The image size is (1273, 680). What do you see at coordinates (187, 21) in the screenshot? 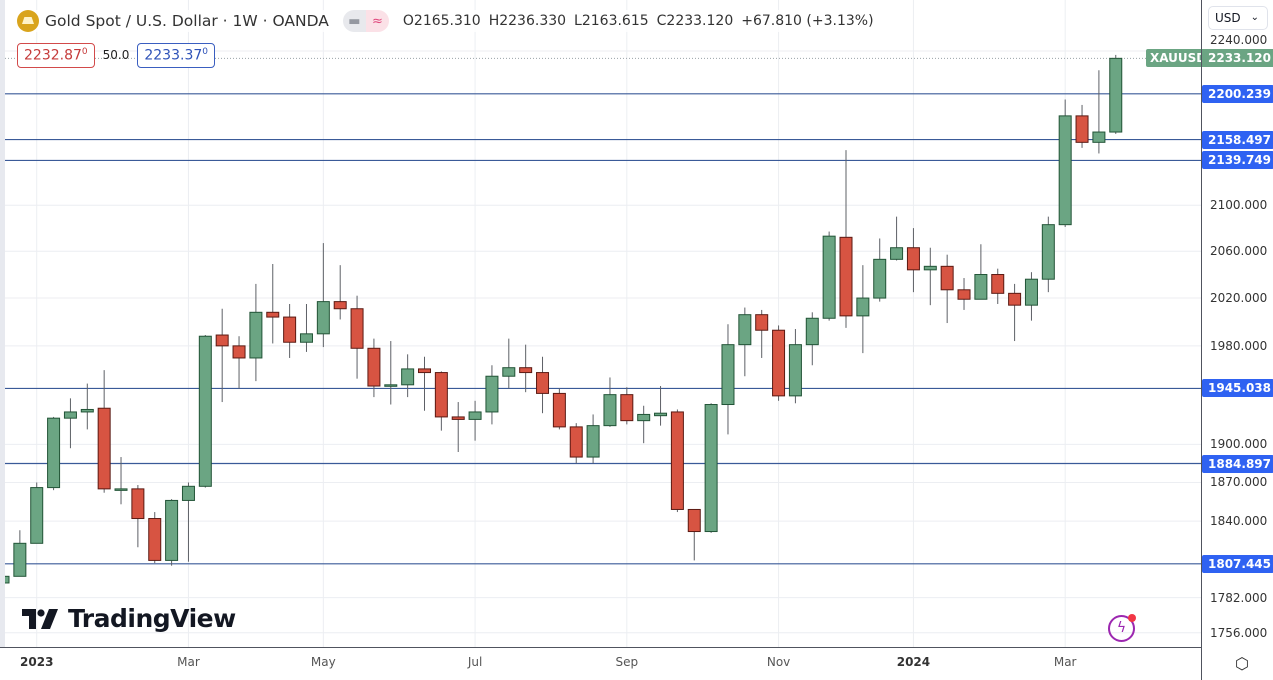
I see `symbol-title: Gold Spot / U.S. Dollar · 1W · OANDA` at bounding box center [187, 21].